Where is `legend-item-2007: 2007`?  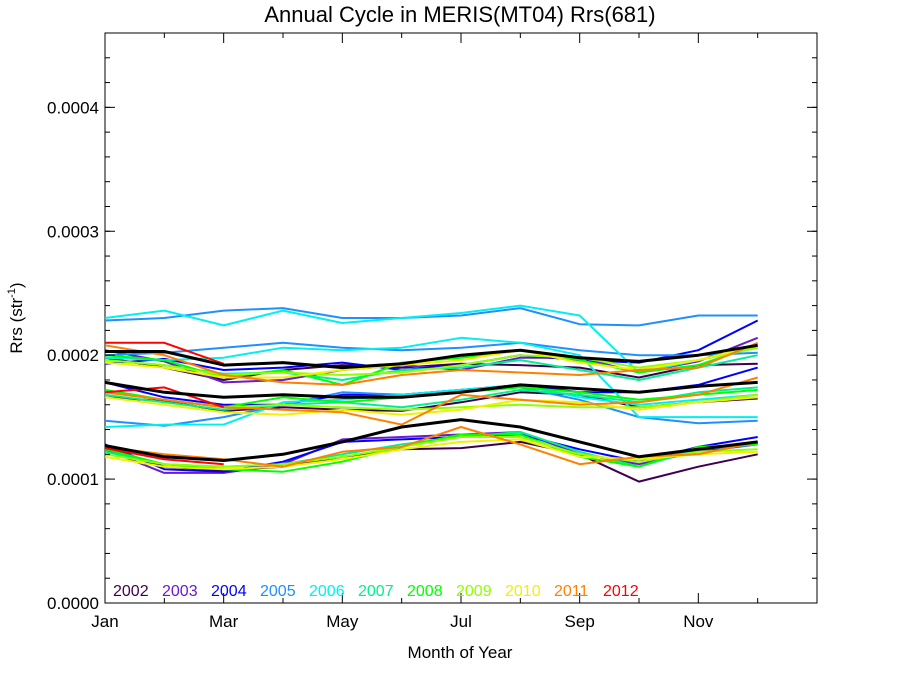 legend-item-2007: 2007 is located at coordinates (376, 591).